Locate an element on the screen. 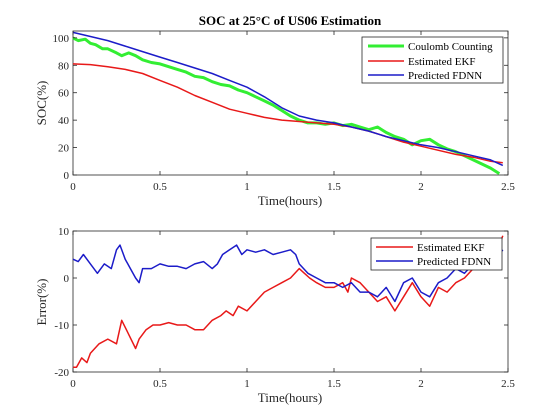  legend-entry-coulomb: Coulomb Counting is located at coordinates (450, 47).